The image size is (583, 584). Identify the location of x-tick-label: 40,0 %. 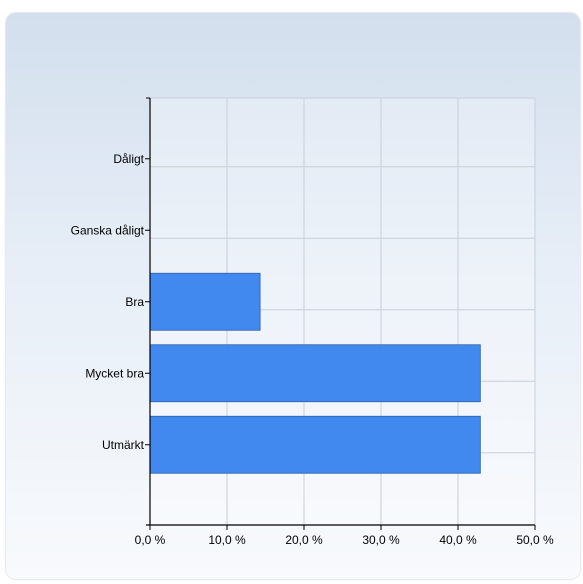
(458, 540).